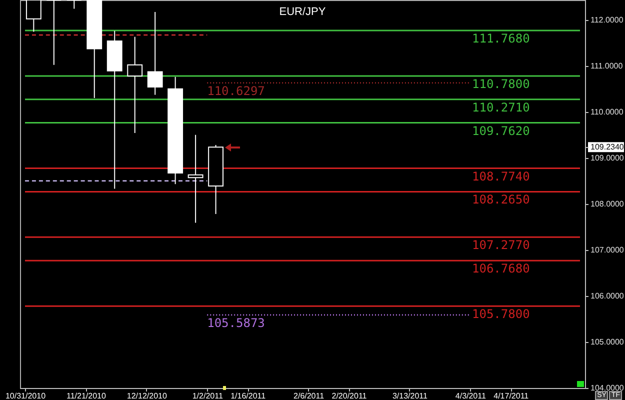  Describe the element at coordinates (410, 396) in the screenshot. I see `x-tick-label: 3/13/2011` at that location.